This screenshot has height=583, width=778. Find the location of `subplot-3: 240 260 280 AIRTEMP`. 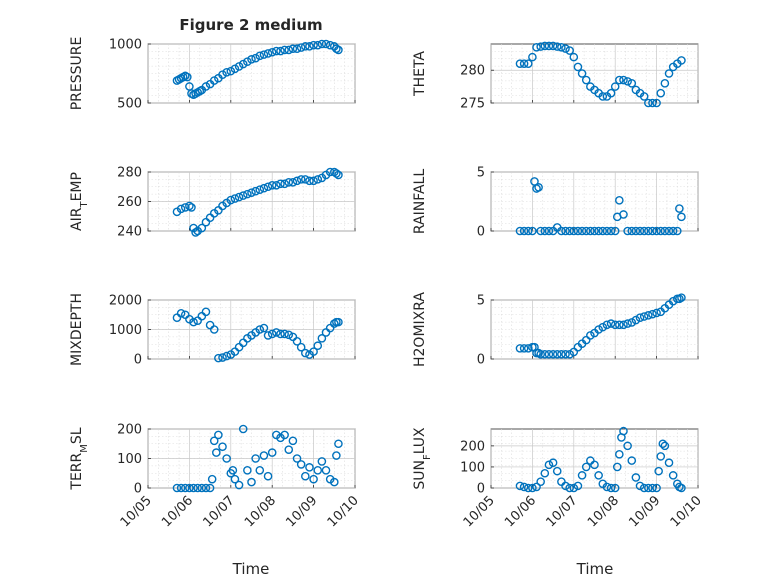

subplot-3: 240 260 280 AIRTEMP is located at coordinates (212, 203).